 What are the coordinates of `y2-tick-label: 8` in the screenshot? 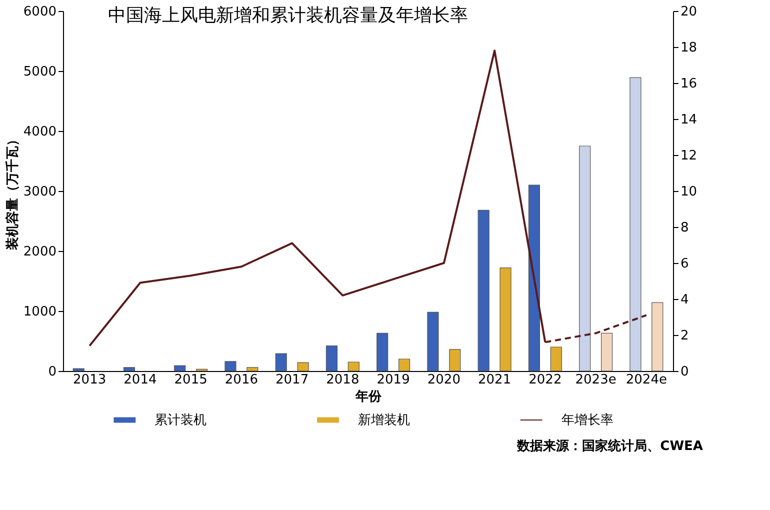 It's located at (684, 228).